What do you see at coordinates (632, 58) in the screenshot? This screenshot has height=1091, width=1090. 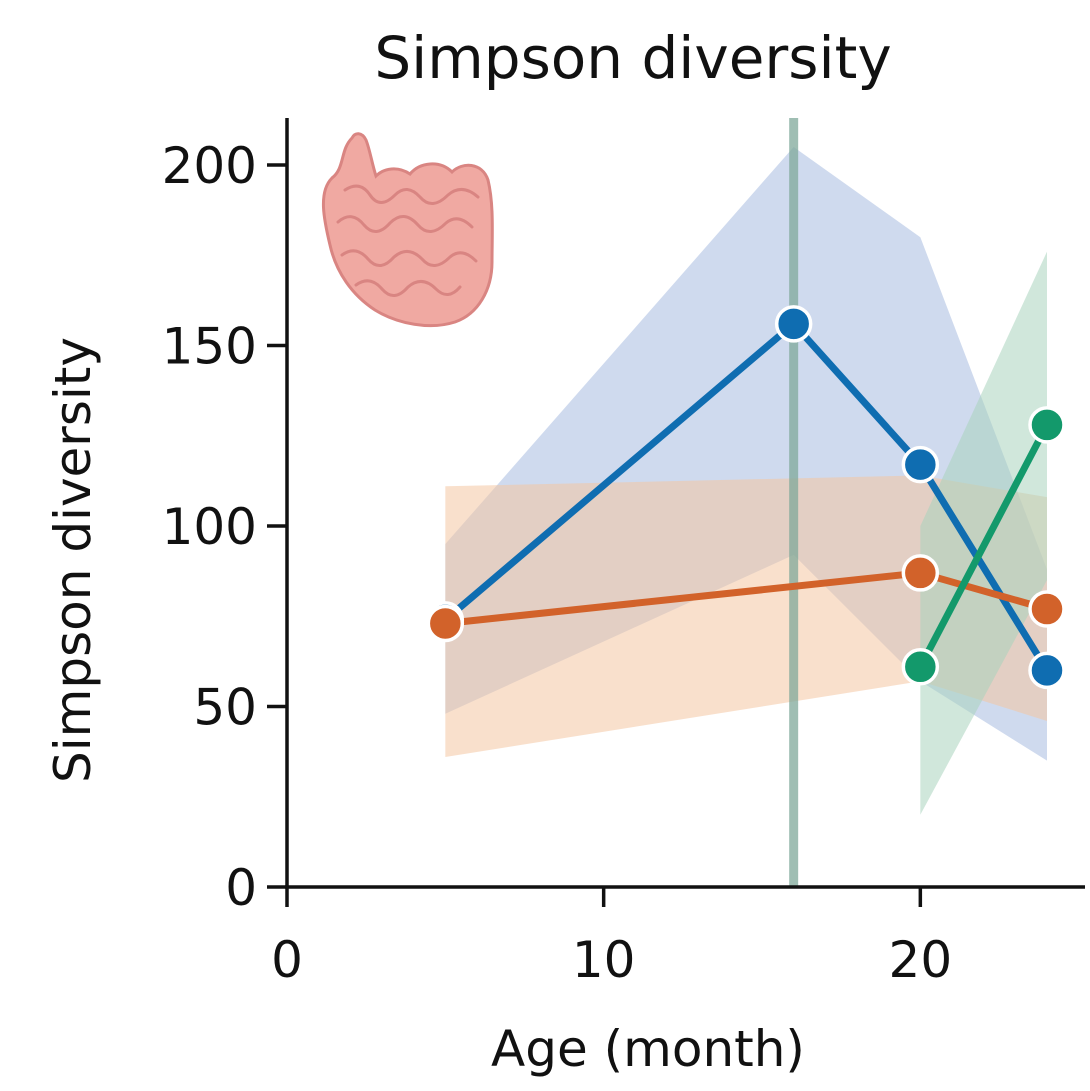 I see `chart-title: Simpson diversity` at bounding box center [632, 58].